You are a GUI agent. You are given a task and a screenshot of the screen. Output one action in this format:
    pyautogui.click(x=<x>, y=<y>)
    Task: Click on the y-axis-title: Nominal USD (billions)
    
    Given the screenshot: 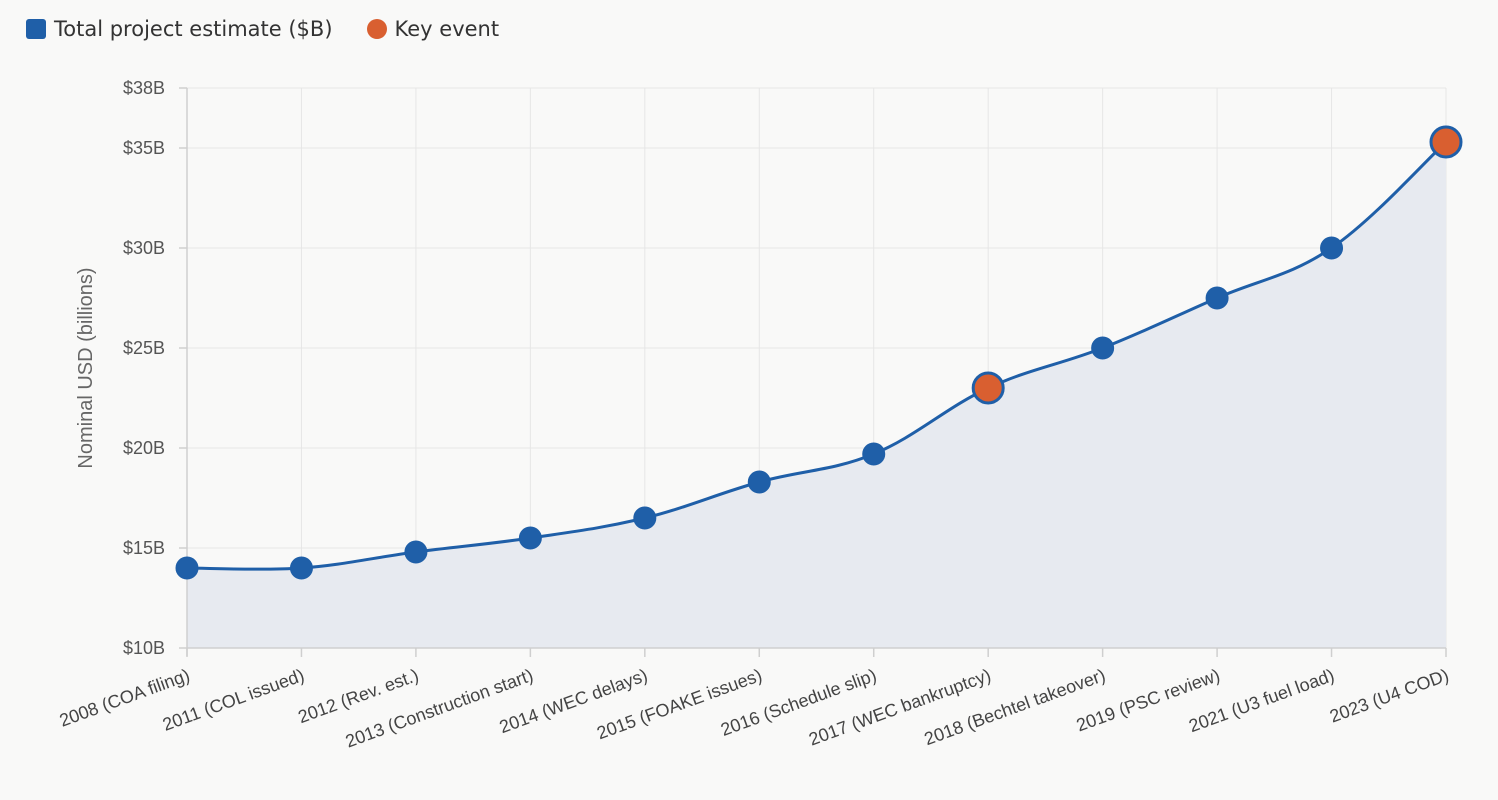 What is the action you would take?
    pyautogui.click(x=86, y=367)
    